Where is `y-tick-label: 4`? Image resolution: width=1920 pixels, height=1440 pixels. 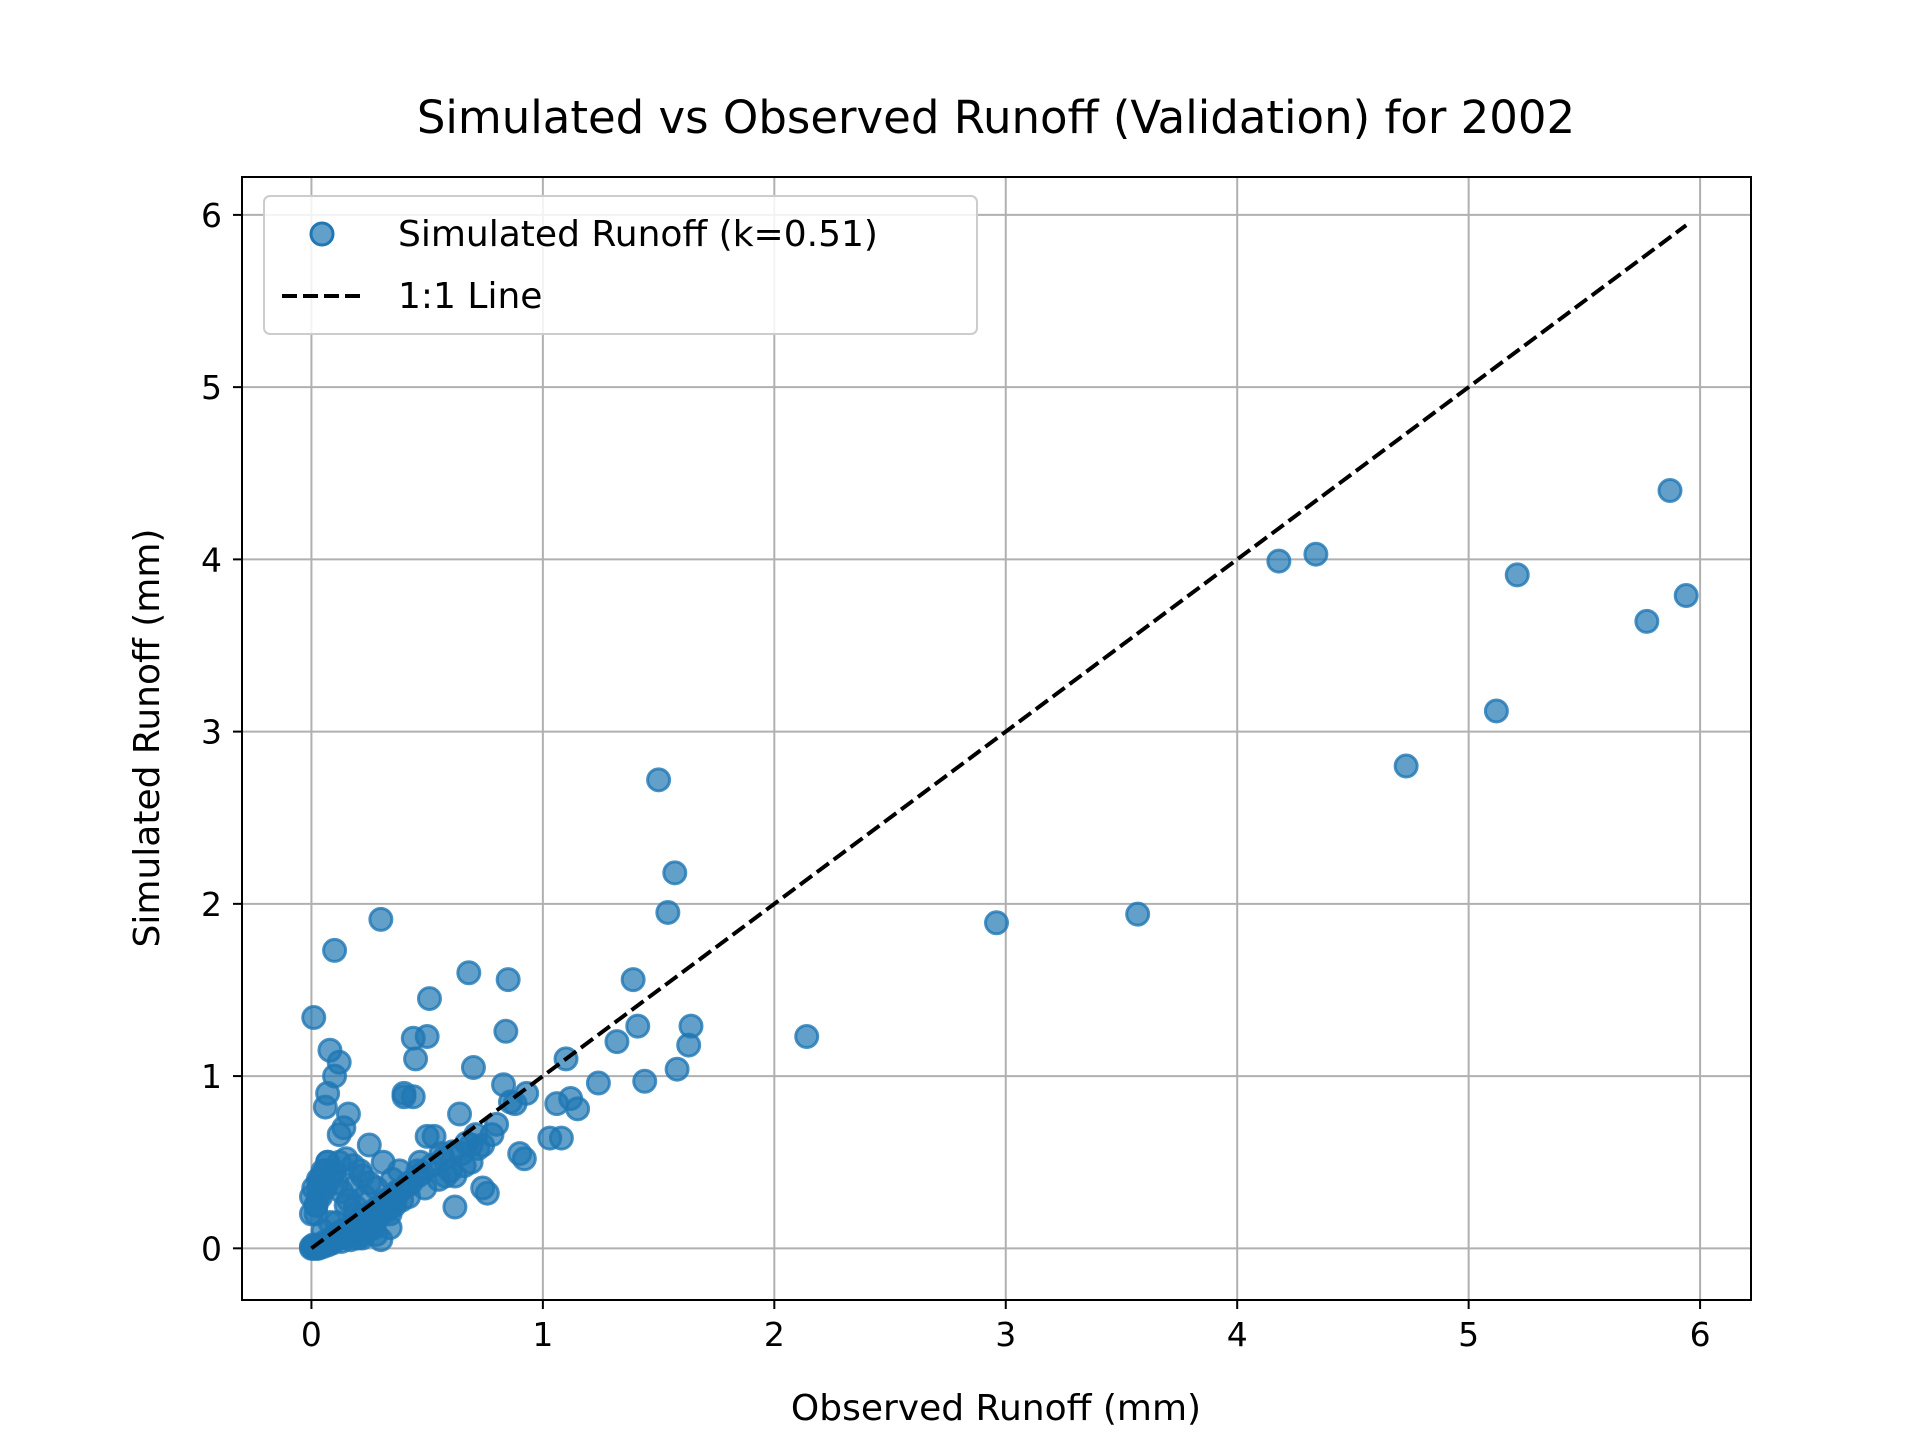
y-tick-label: 4 is located at coordinates (211, 559).